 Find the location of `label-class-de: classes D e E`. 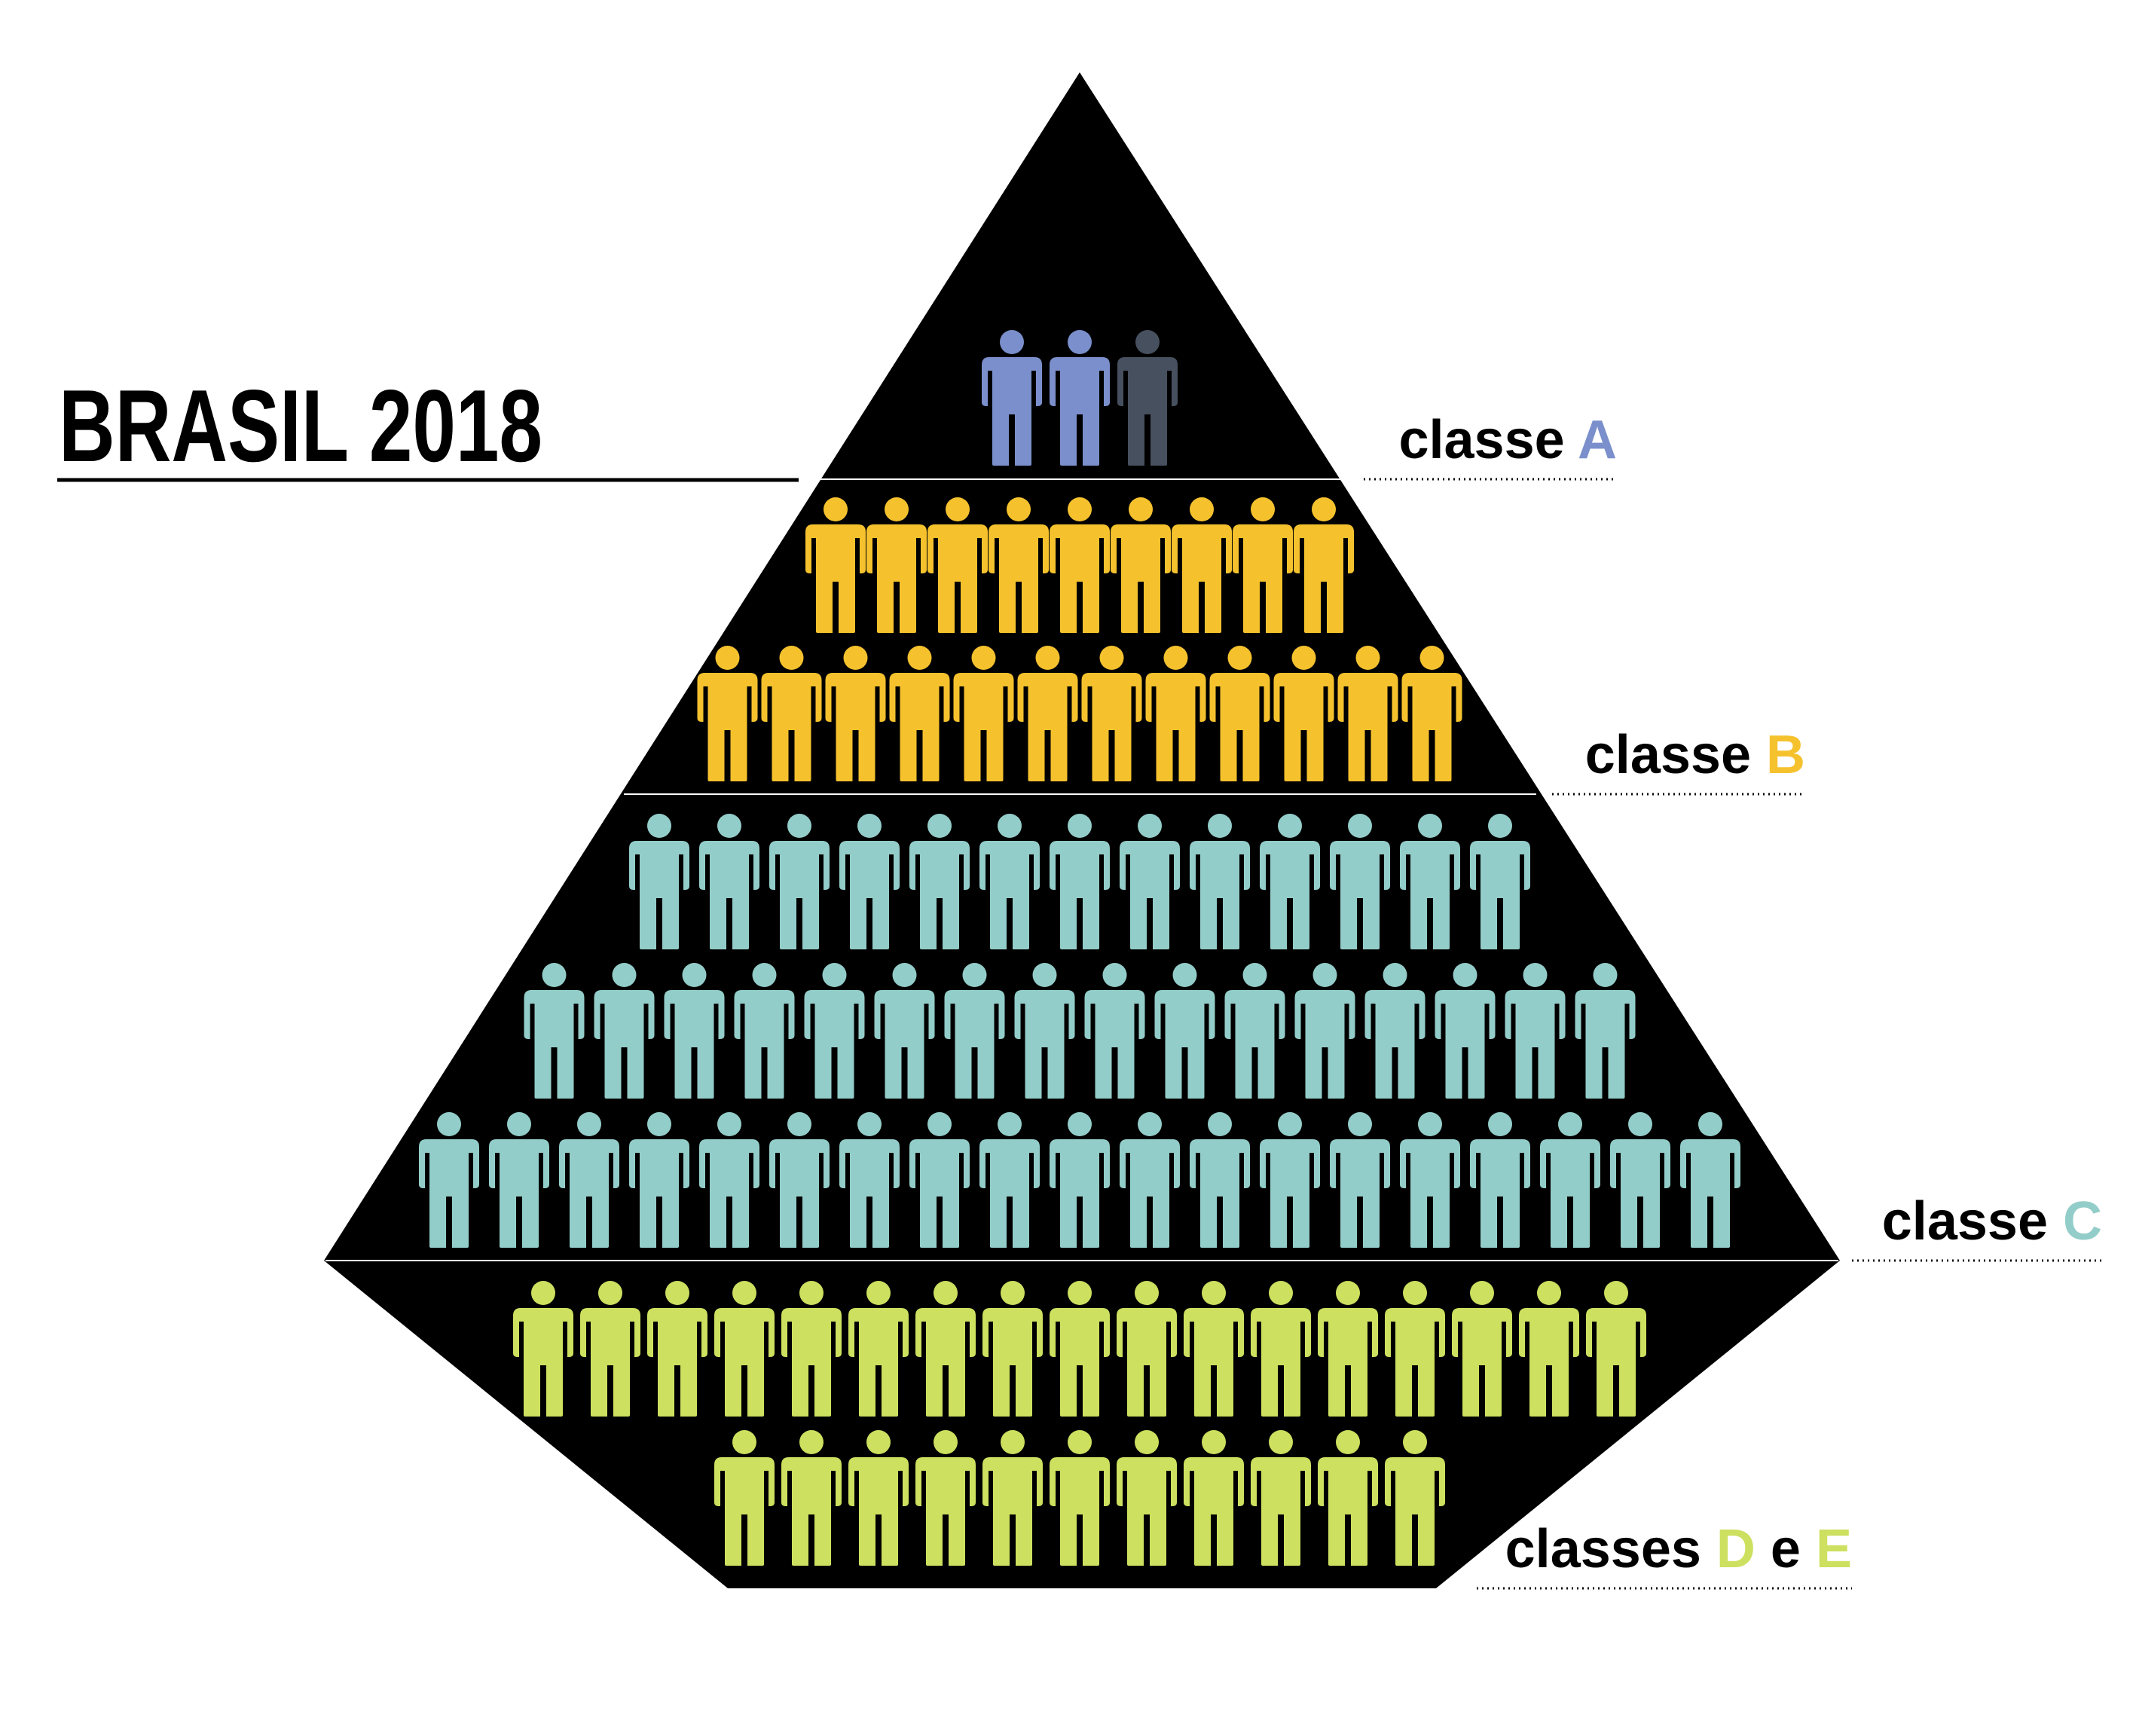

label-class-de: classes D e E is located at coordinates (1679, 1549).